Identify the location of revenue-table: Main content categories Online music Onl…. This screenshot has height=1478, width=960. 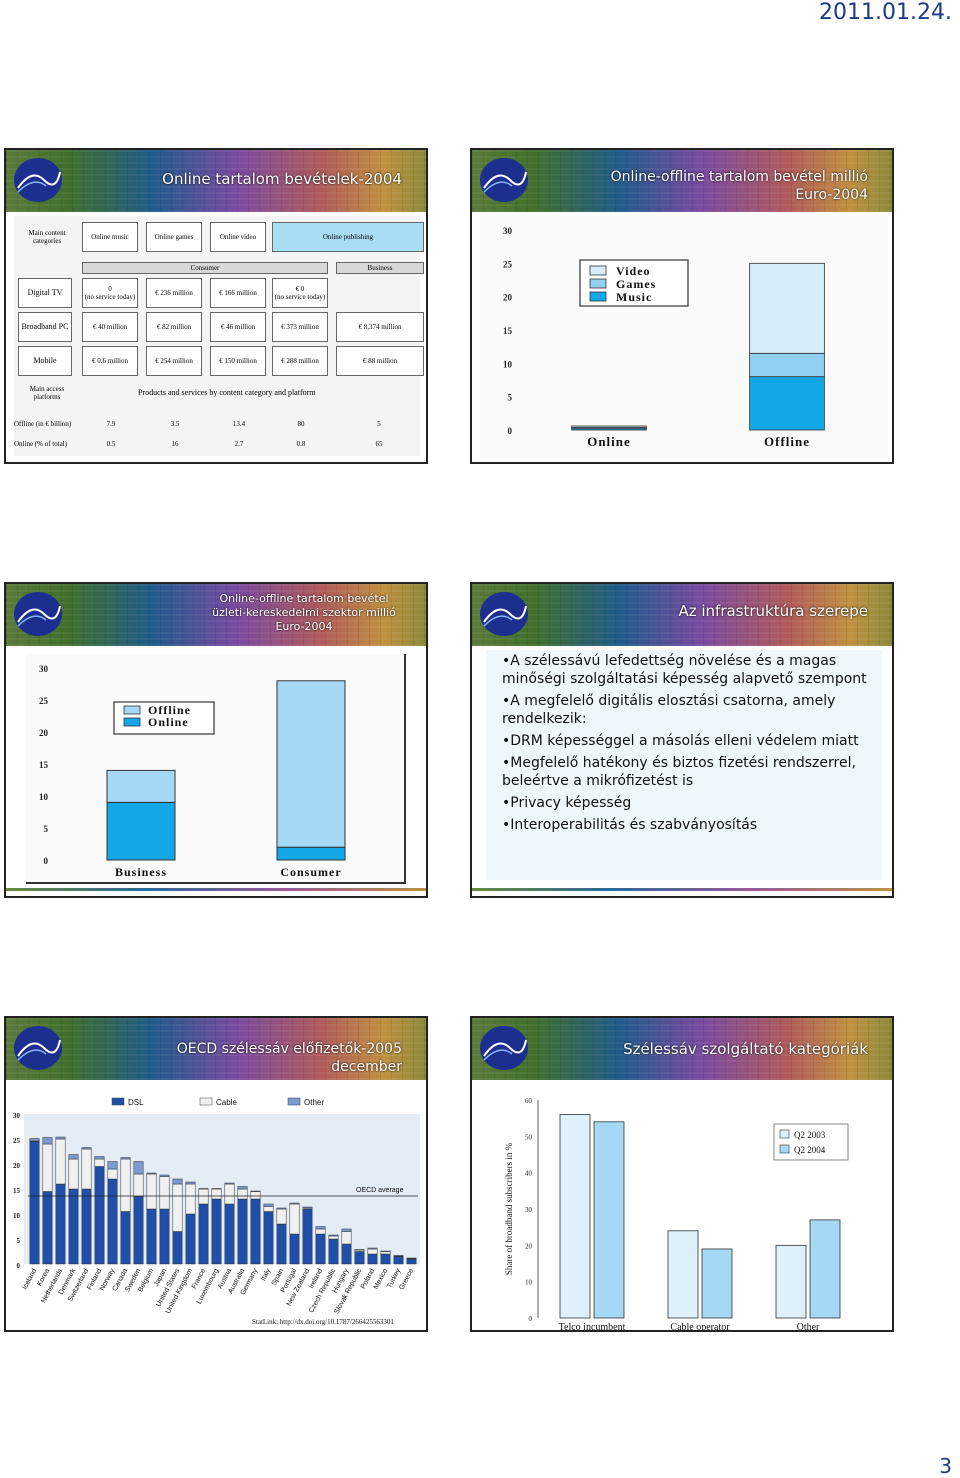
(219, 336).